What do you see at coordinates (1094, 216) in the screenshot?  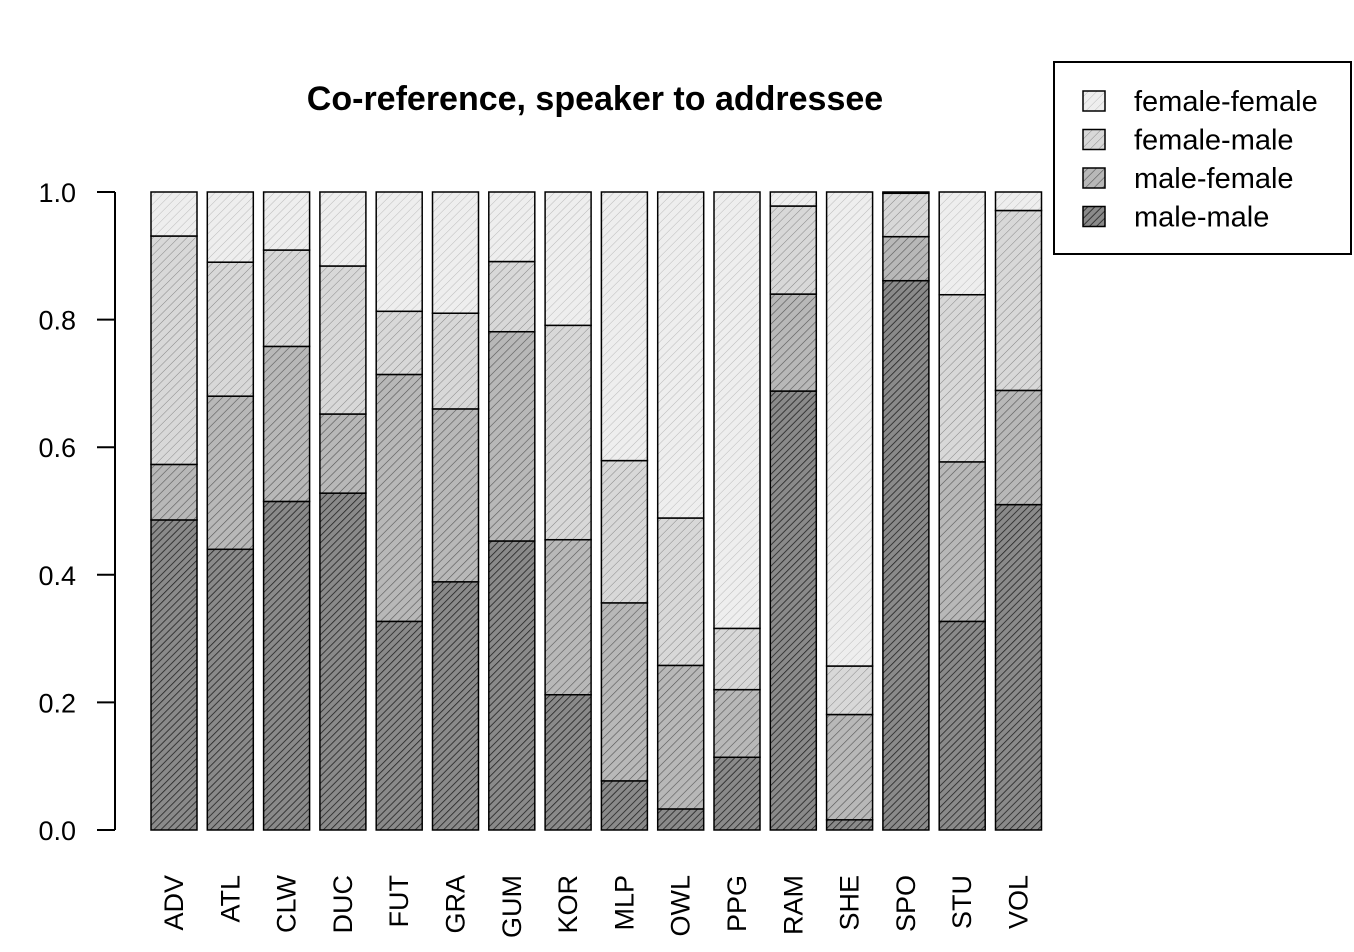 I see `legend-swatch-male-male` at bounding box center [1094, 216].